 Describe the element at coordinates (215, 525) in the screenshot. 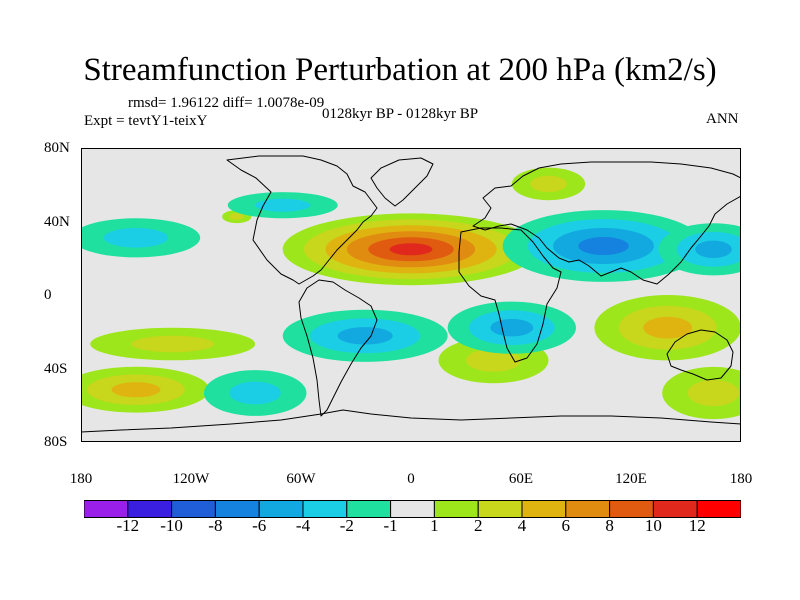

I see `colorbar-label: -8` at that location.